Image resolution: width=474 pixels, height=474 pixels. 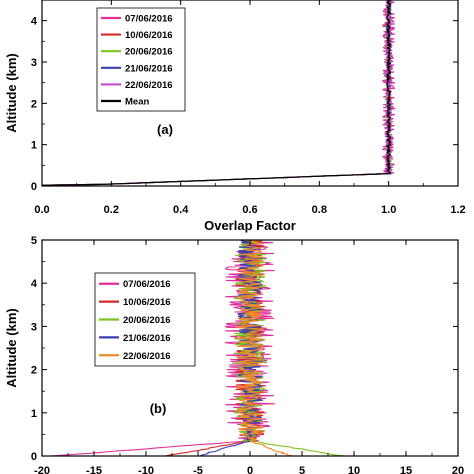 What do you see at coordinates (250, 469) in the screenshot?
I see `x-tick-label: 0` at bounding box center [250, 469].